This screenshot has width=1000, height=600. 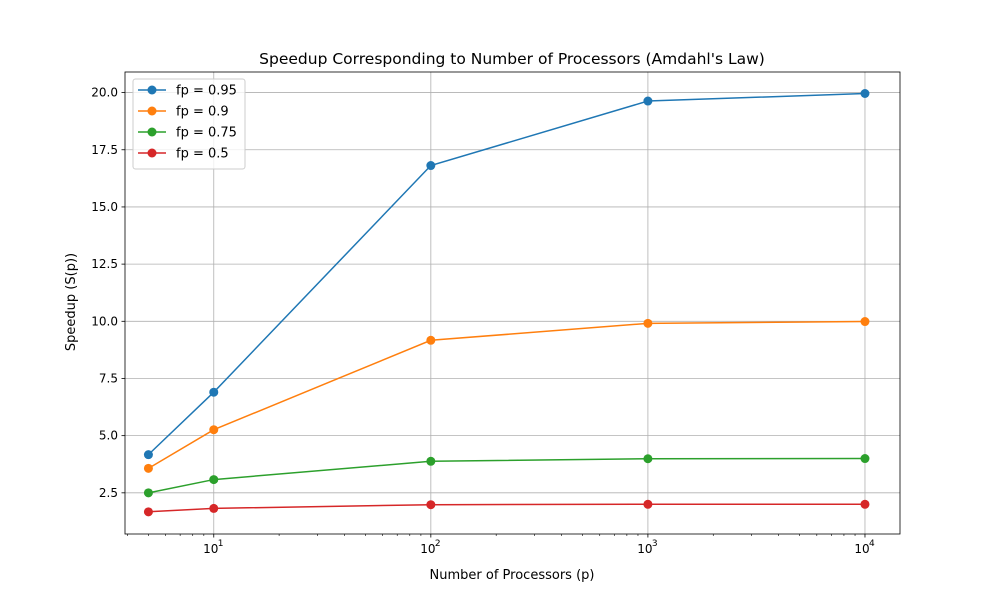 I want to click on legend-box, so click(x=189, y=124).